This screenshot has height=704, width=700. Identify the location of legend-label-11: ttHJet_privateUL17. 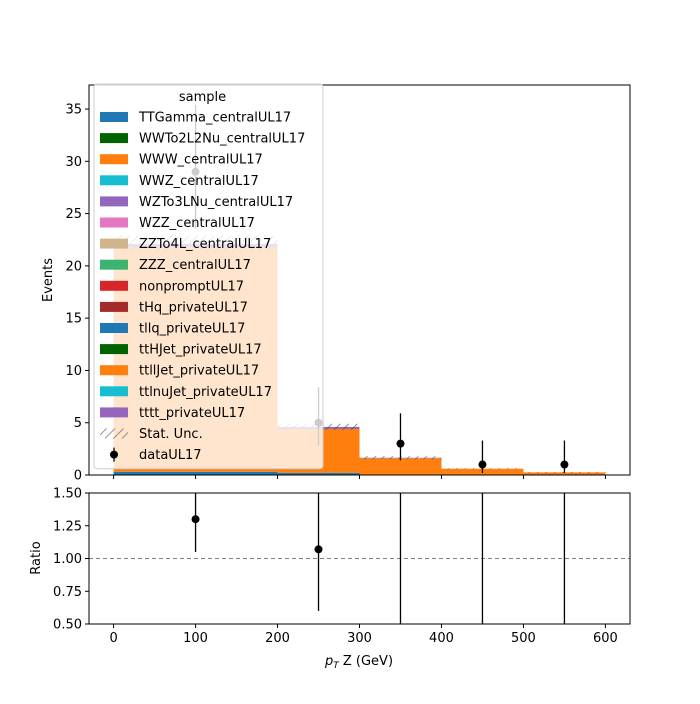
(200, 350).